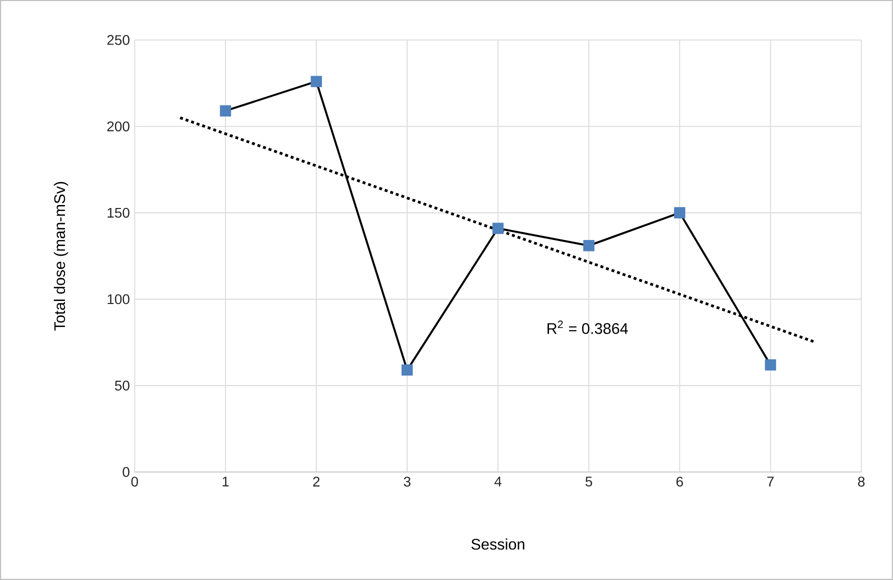  What do you see at coordinates (118, 126) in the screenshot?
I see `y-tick-label: 200` at bounding box center [118, 126].